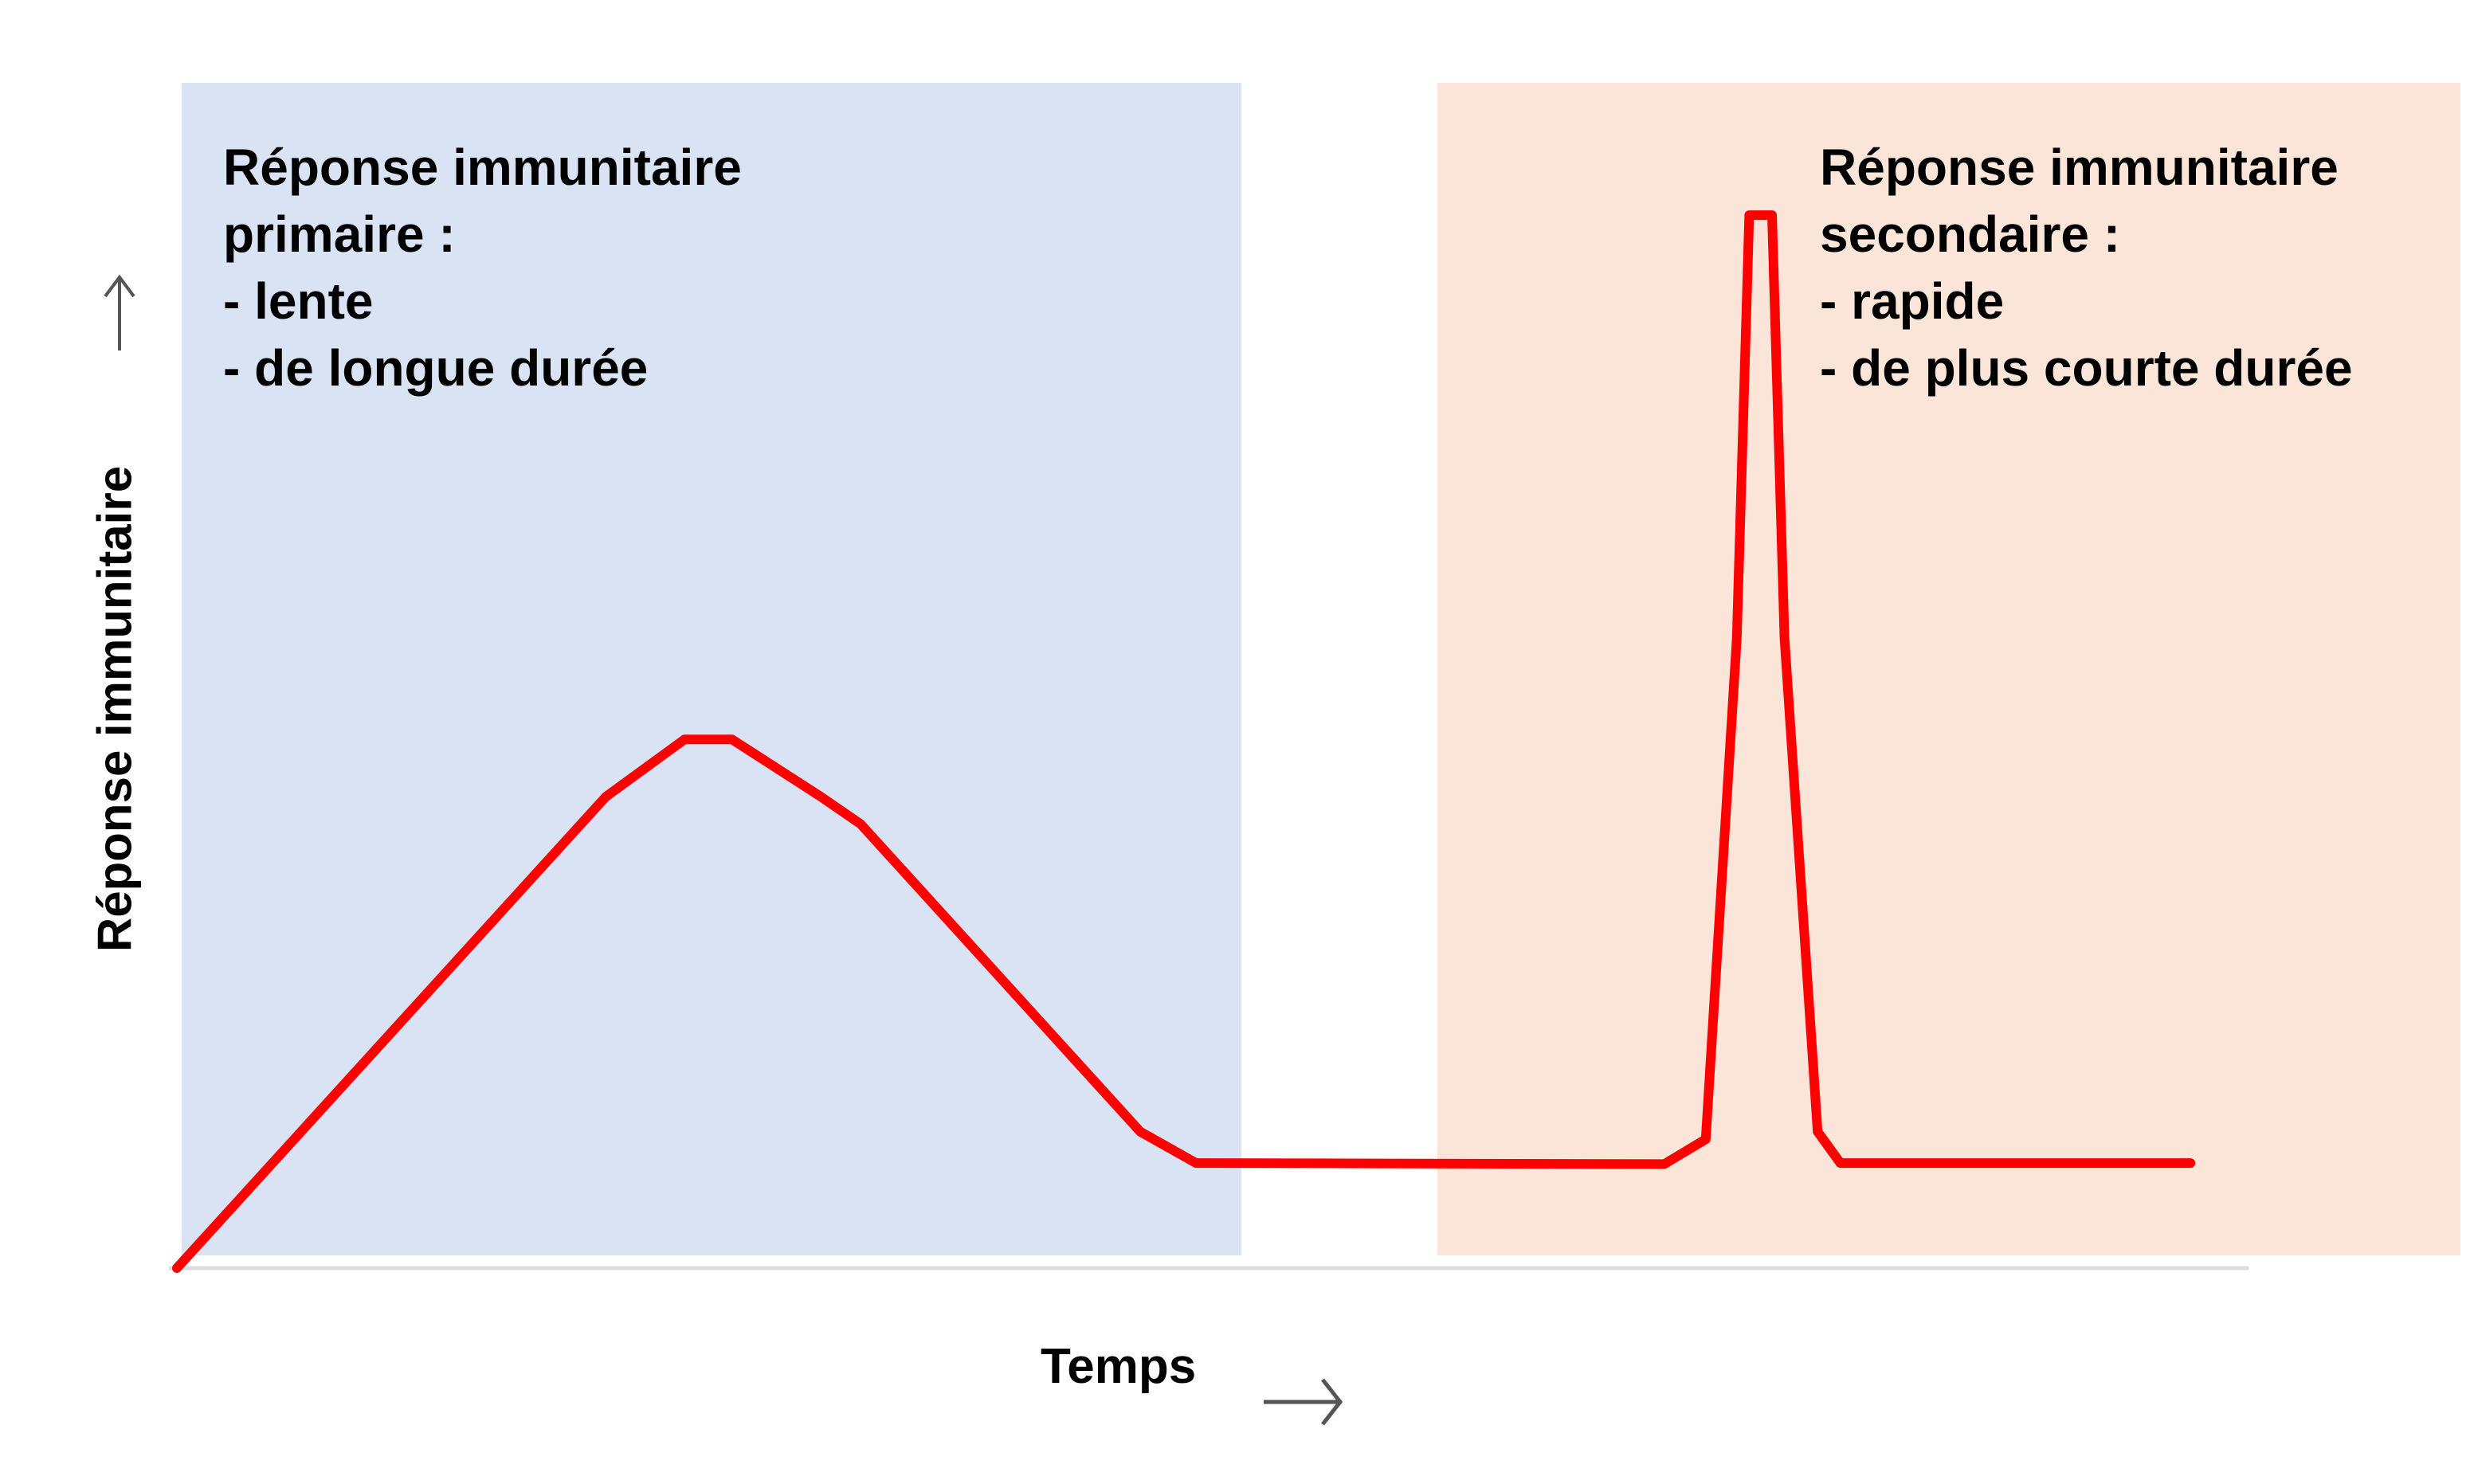  What do you see at coordinates (1119, 1366) in the screenshot?
I see `x-axis-label: Temps` at bounding box center [1119, 1366].